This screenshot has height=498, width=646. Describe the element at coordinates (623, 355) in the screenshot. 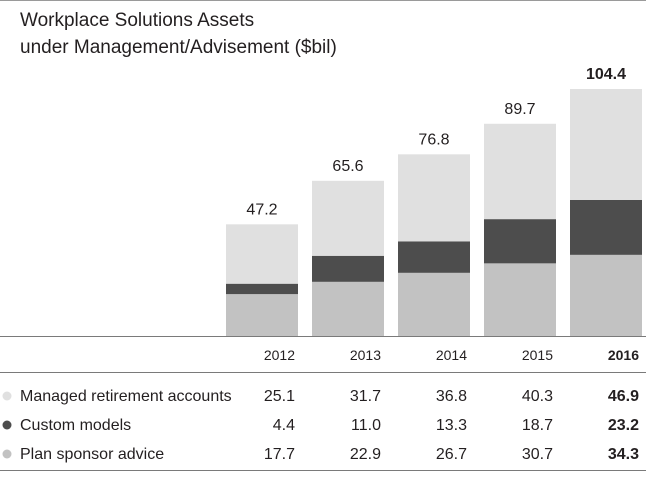

I see `year-label-2016: 2016` at that location.